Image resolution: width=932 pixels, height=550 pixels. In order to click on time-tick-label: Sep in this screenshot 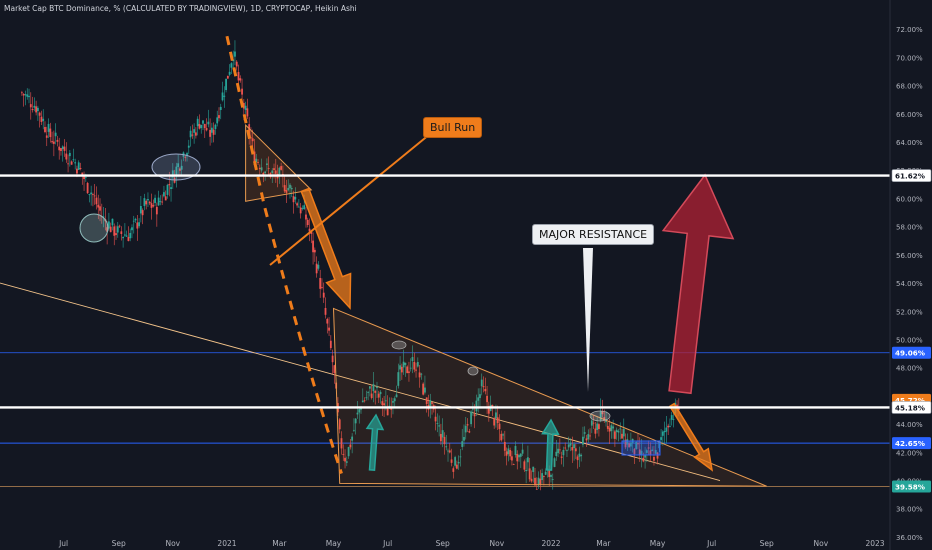, I will do `click(119, 543)`.